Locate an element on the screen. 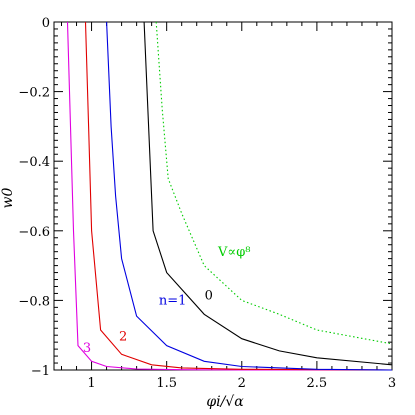 This screenshot has height=415, width=415. x-tick-label: 1 is located at coordinates (91, 383).